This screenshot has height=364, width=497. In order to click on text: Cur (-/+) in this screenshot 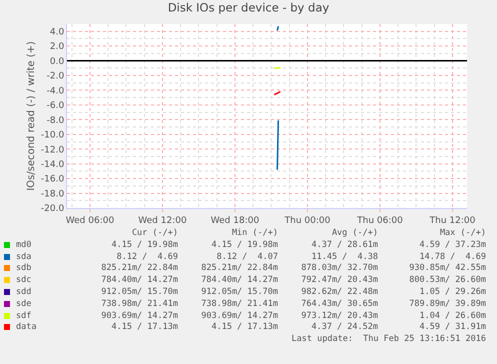, I will do `click(155, 233)`.